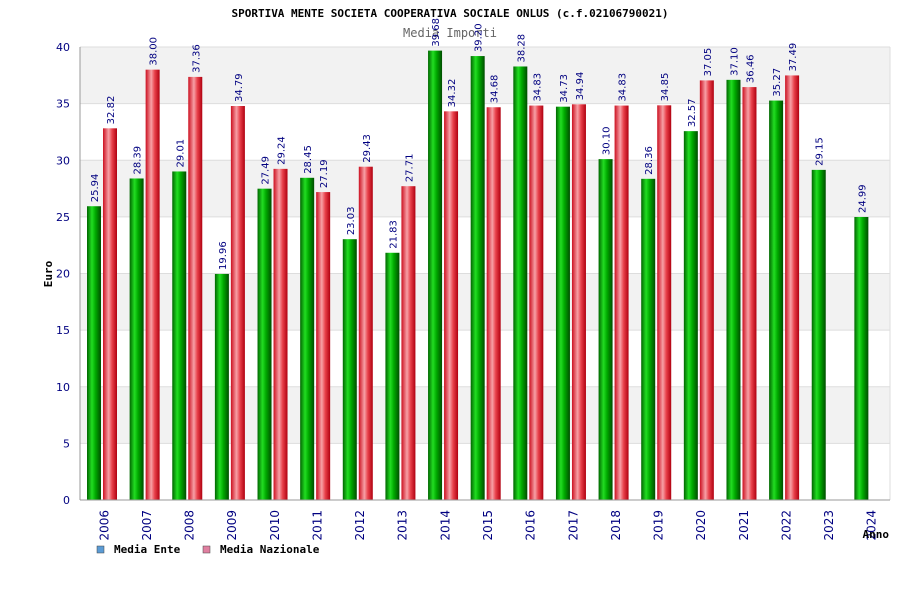 This screenshot has height=605, width=900. Describe the element at coordinates (324, 173) in the screenshot. I see `value-label: 27.19` at that location.